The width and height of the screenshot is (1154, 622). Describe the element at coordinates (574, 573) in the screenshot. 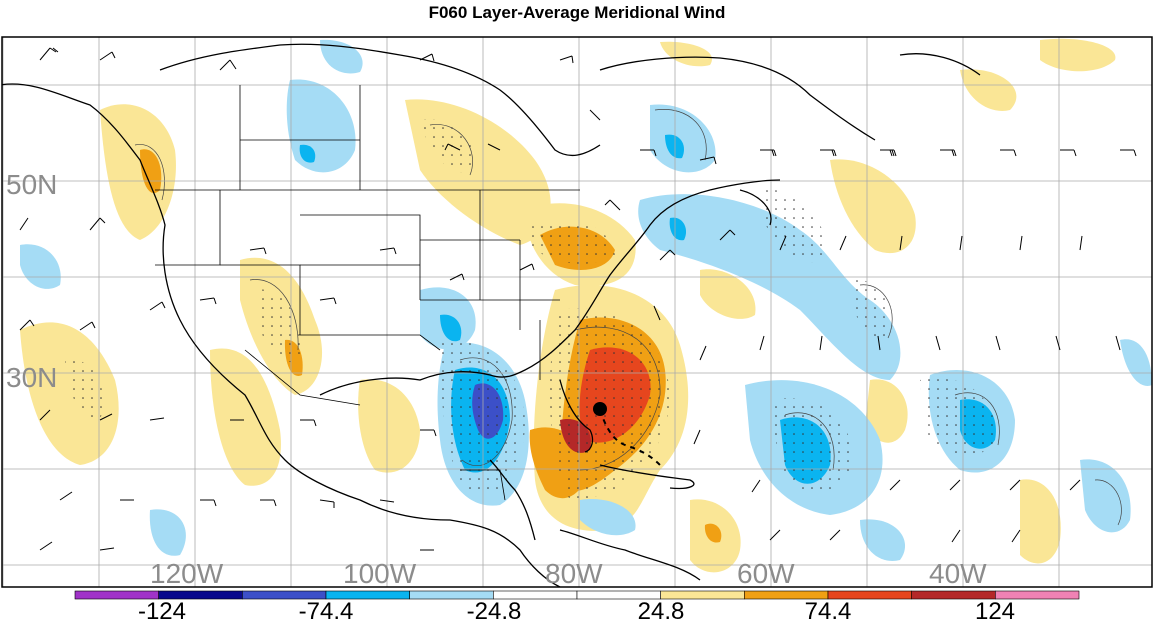

I see `lon-label-80w: 80W` at that location.